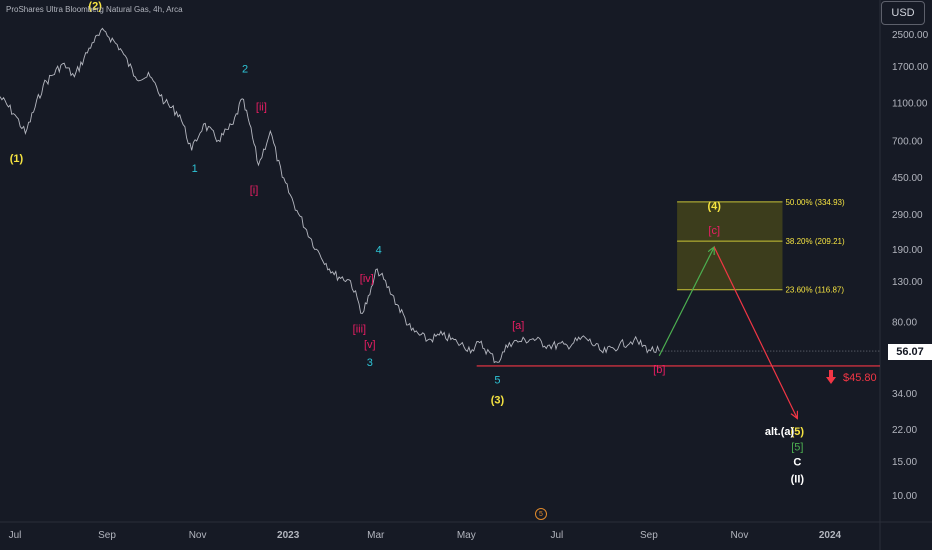 This screenshot has height=550, width=932. Describe the element at coordinates (907, 250) in the screenshot. I see `y-tick-label: 190.00` at that location.